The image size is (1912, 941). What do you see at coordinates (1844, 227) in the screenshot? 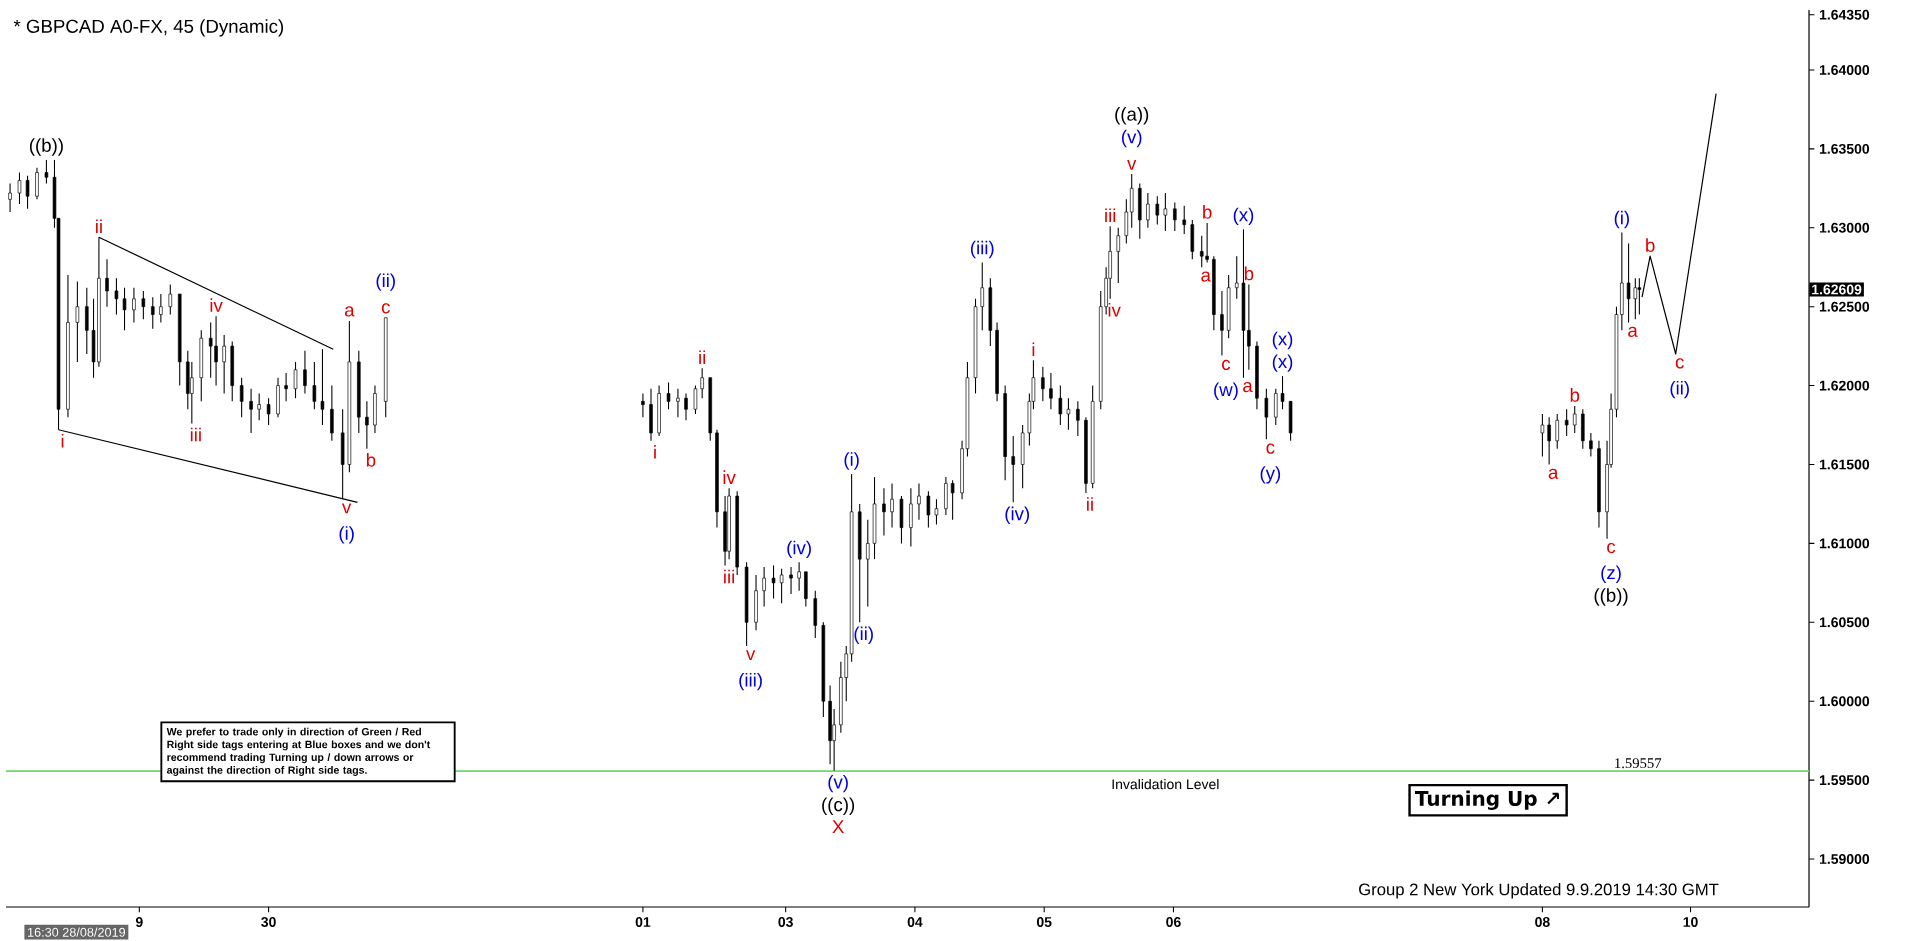
I see `y-tick-label: 1.63000` at bounding box center [1844, 227].